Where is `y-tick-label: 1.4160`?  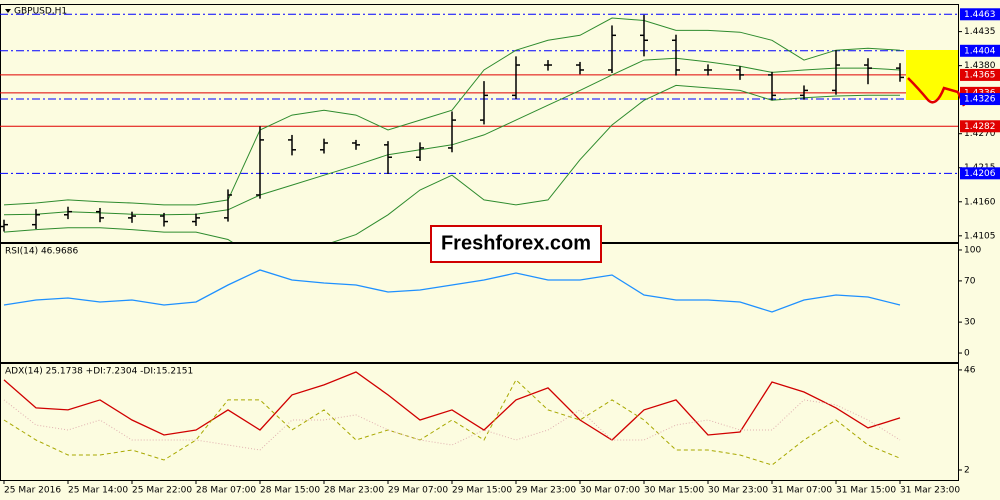
y-tick-label: 1.4160 is located at coordinates (980, 202).